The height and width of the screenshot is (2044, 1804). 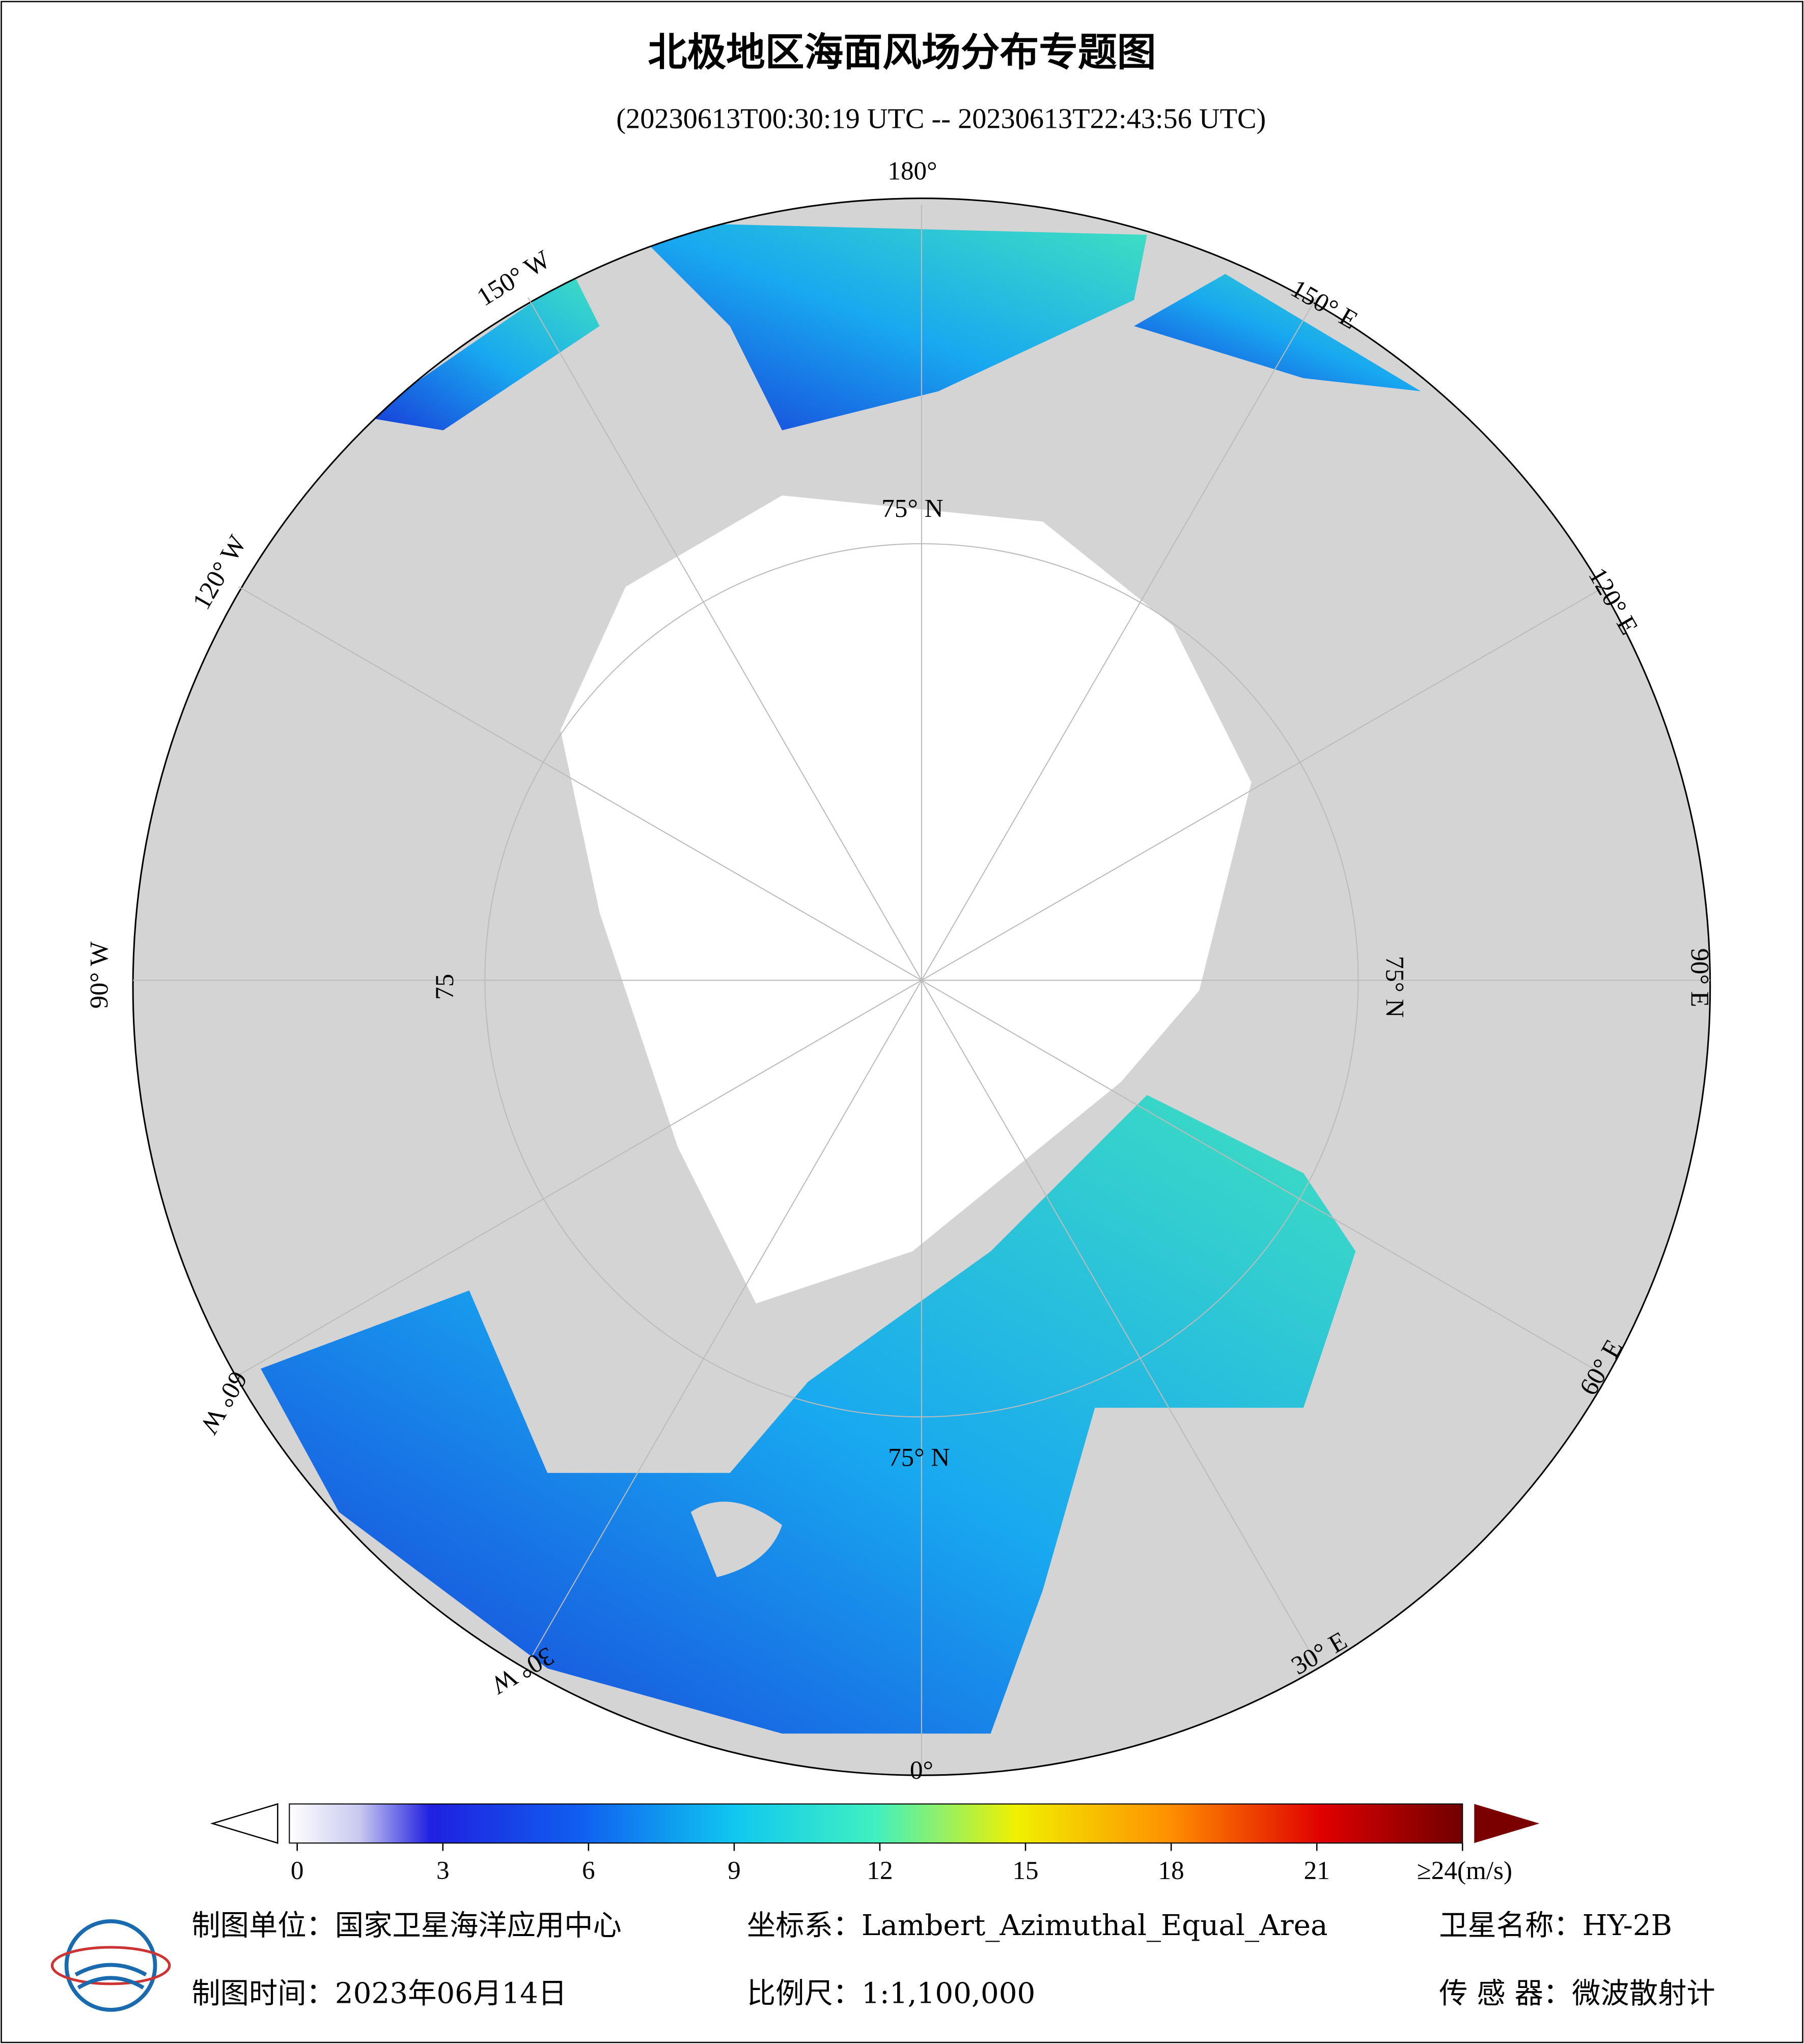 I want to click on colorbar-bar, so click(x=876, y=1823).